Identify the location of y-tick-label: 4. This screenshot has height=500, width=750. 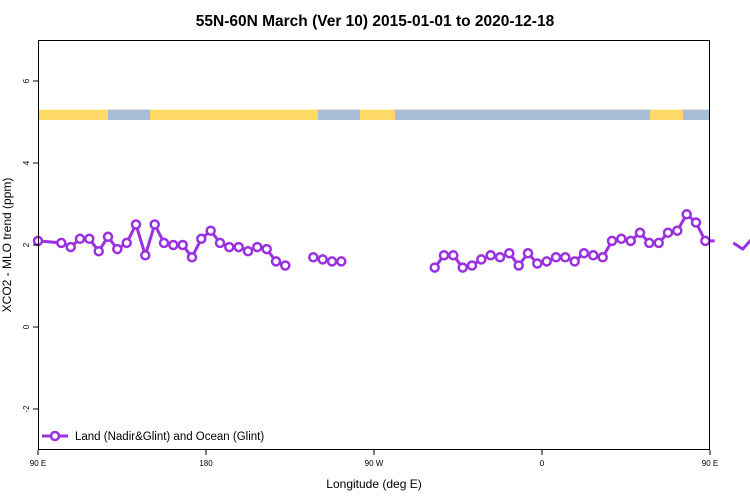
(26, 162).